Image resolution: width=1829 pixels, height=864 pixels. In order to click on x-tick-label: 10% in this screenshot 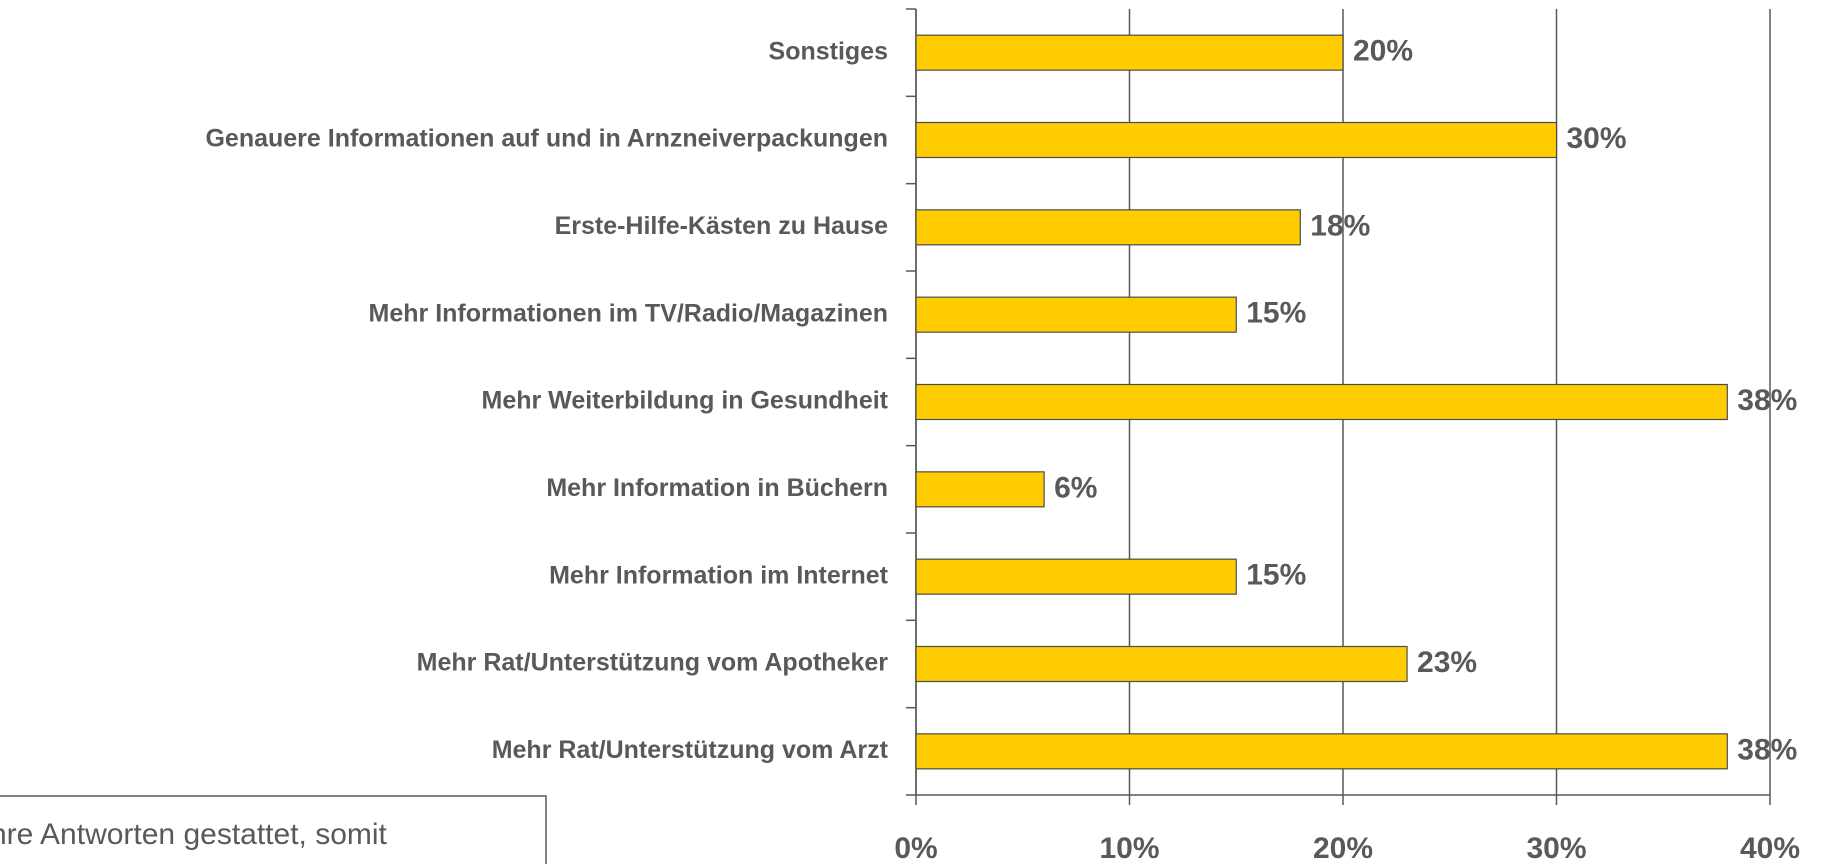, I will do `click(1129, 848)`.